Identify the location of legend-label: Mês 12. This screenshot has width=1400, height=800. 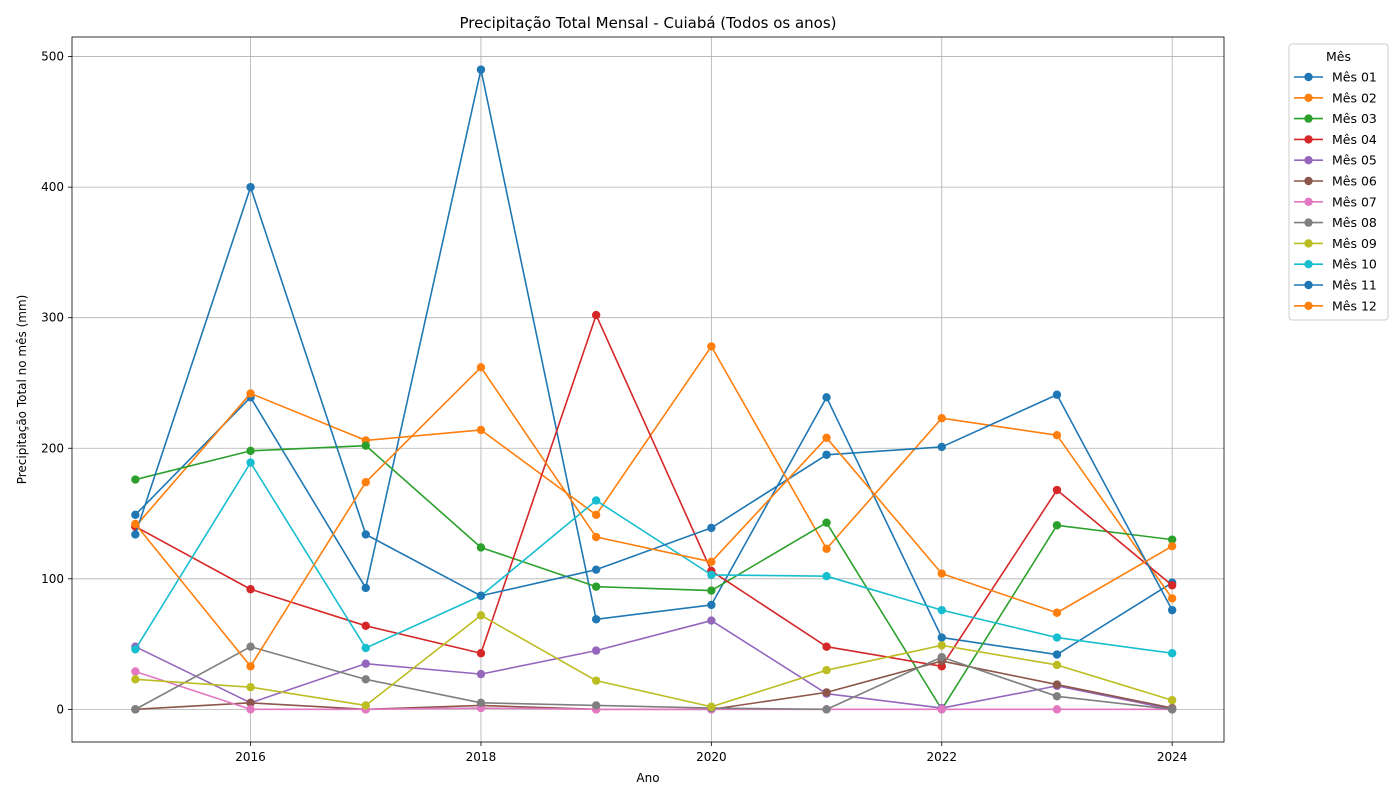
(1354, 305).